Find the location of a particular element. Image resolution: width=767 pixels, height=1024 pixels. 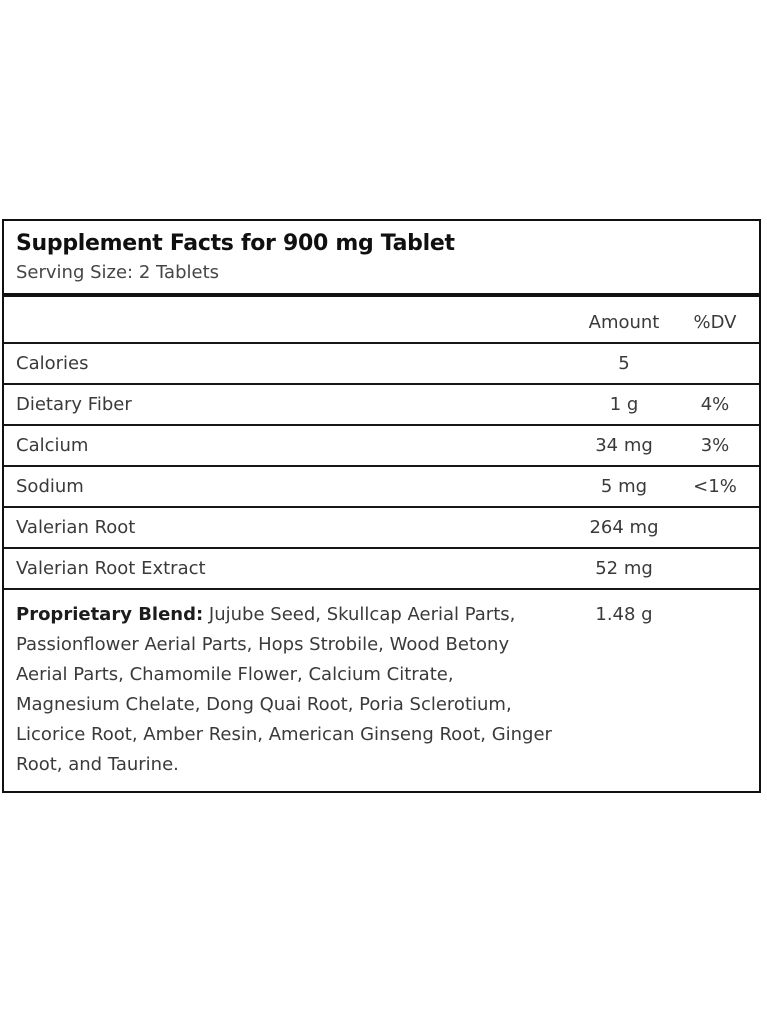

table-row-valerian-root: Valerian Root 264 mg is located at coordinates (381, 528).